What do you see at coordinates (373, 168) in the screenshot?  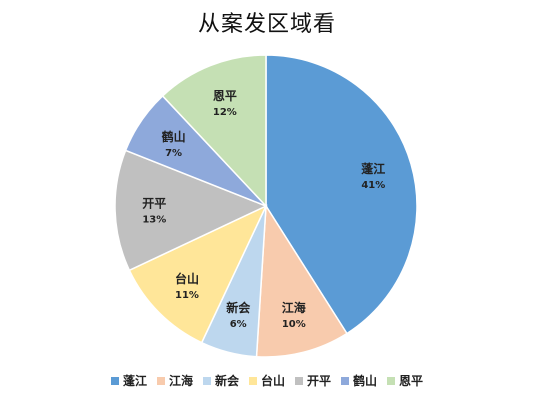 I see `slice-label-0: 蓬江` at bounding box center [373, 168].